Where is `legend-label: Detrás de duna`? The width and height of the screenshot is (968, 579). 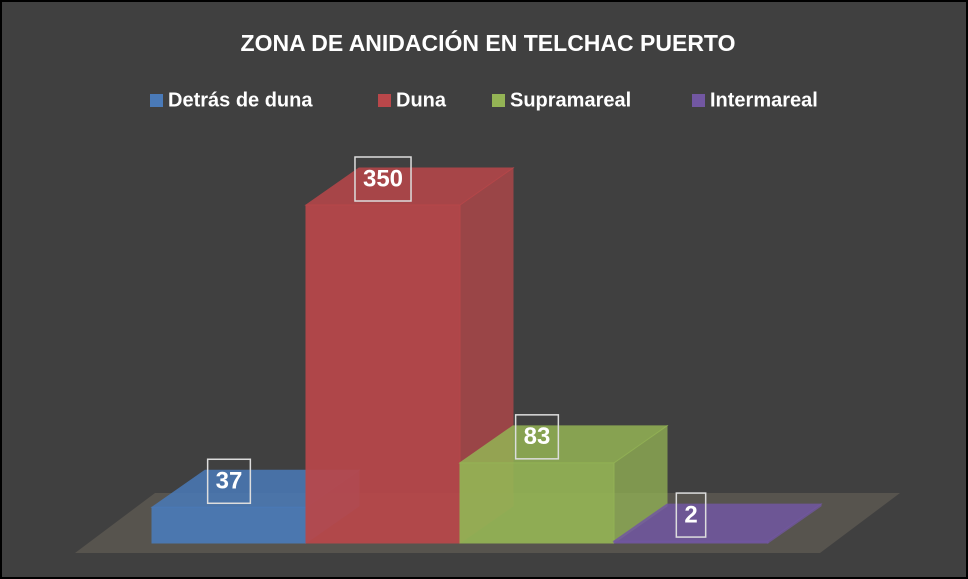 legend-label: Detrás de duna is located at coordinates (240, 100).